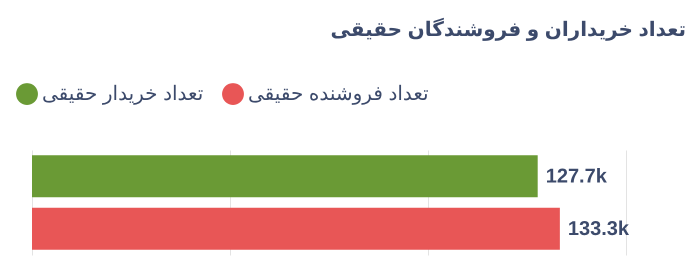 This screenshot has height=265, width=696. Describe the element at coordinates (338, 94) in the screenshot. I see `legend-label: تعداد فروشنده حقیقی` at that location.